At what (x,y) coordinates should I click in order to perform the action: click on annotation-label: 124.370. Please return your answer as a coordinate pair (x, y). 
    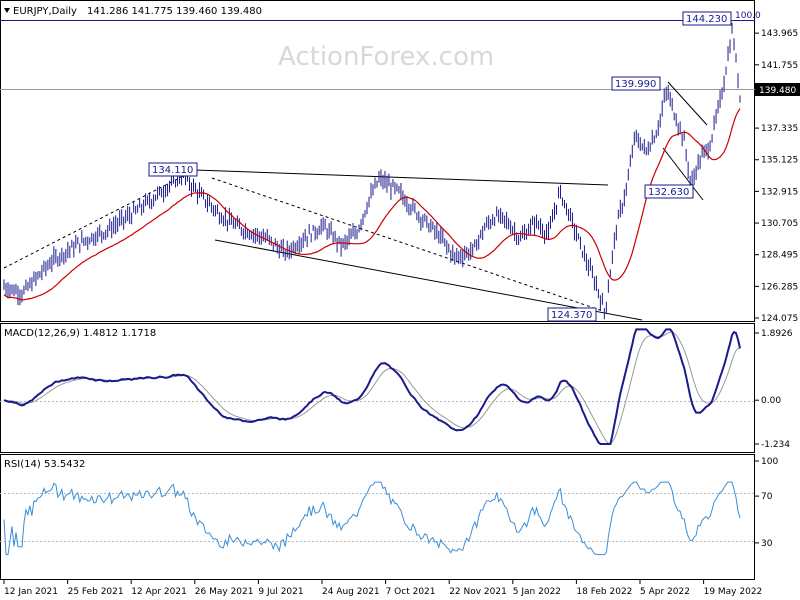
    Looking at the image, I should click on (571, 315).